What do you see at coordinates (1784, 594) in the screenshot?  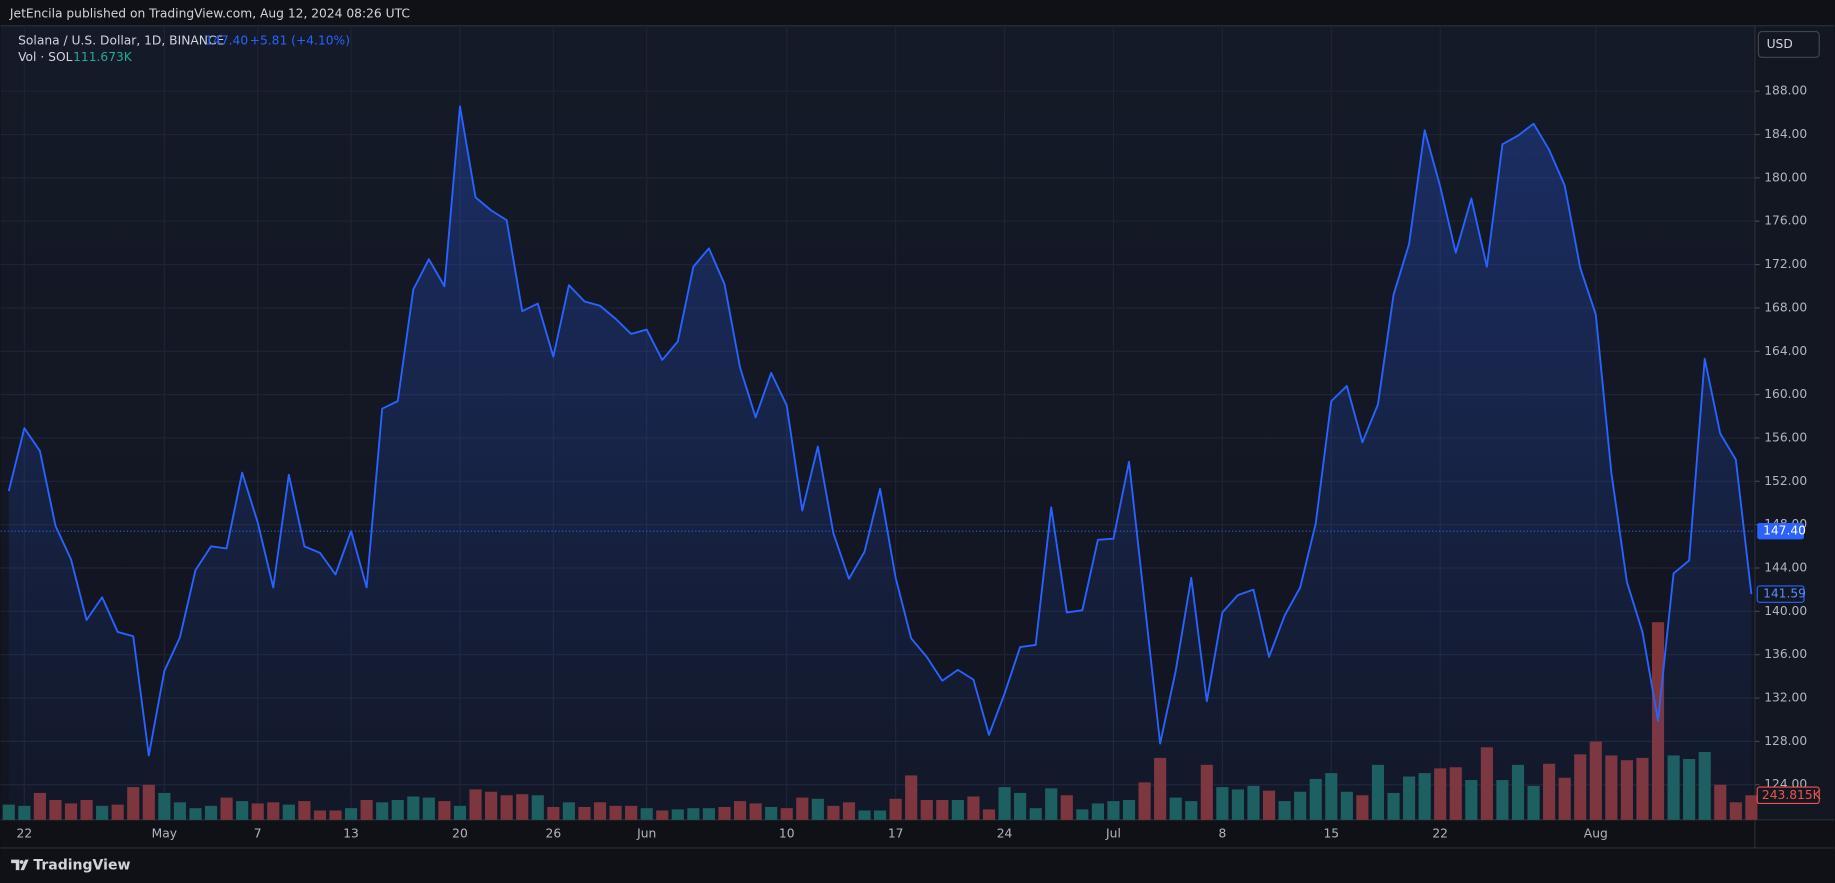 I see `last-price-label: 141.59` at bounding box center [1784, 594].